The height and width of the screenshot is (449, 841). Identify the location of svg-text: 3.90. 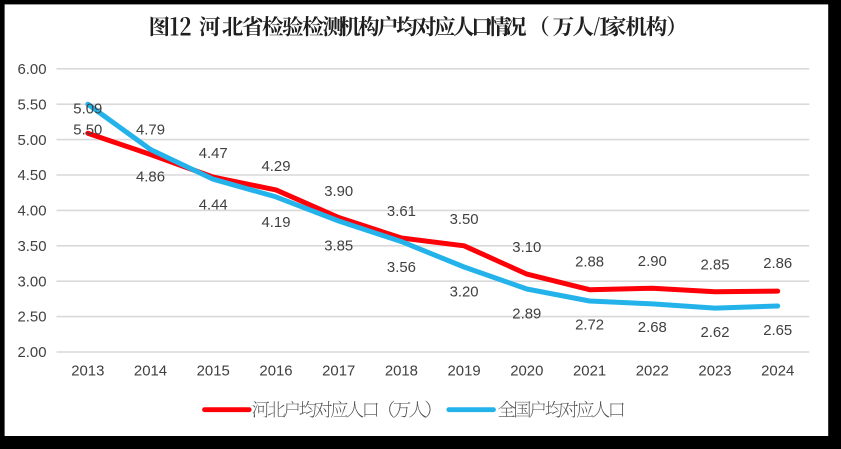
(338, 192).